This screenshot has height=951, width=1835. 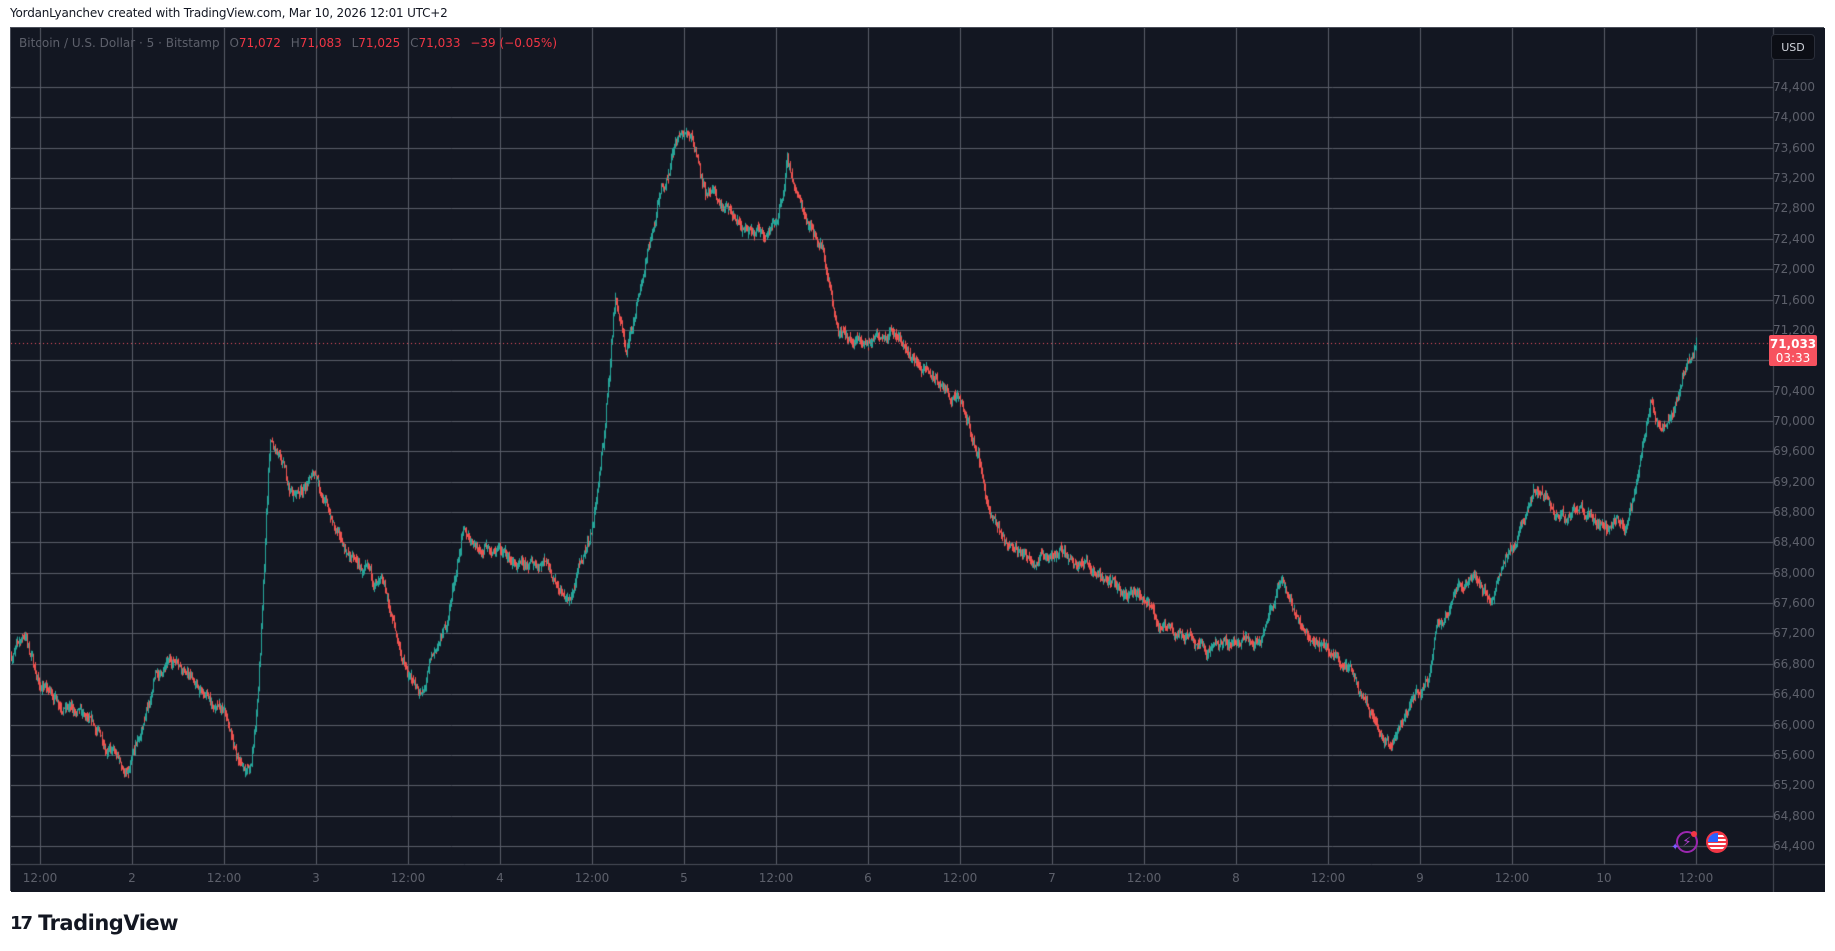 What do you see at coordinates (355, 43) in the screenshot?
I see `low-label: L` at bounding box center [355, 43].